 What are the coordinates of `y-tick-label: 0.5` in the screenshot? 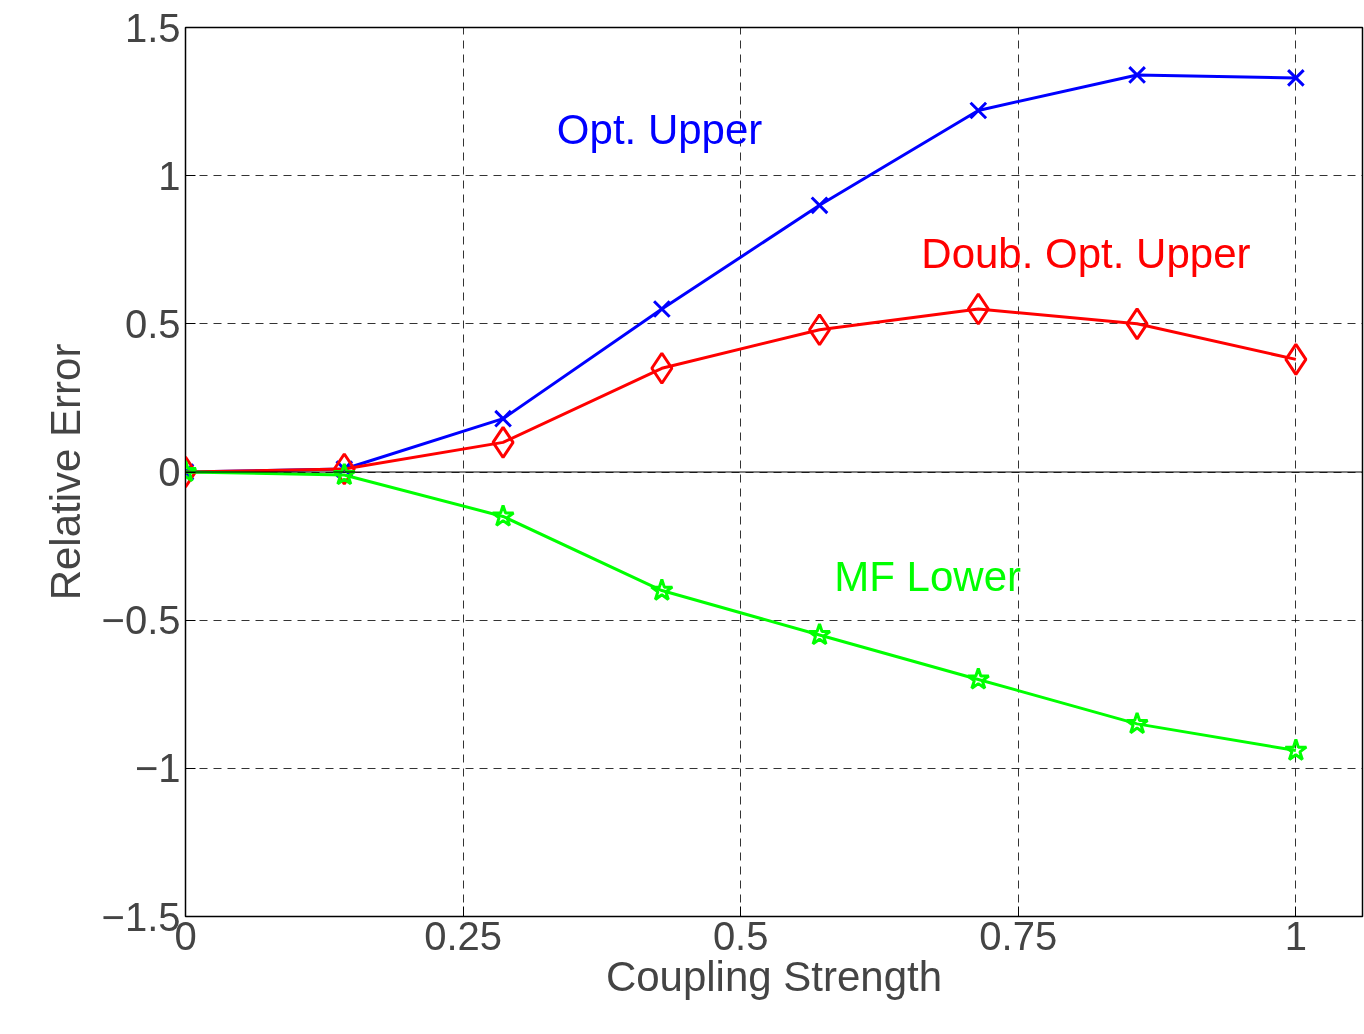 It's located at (152, 323).